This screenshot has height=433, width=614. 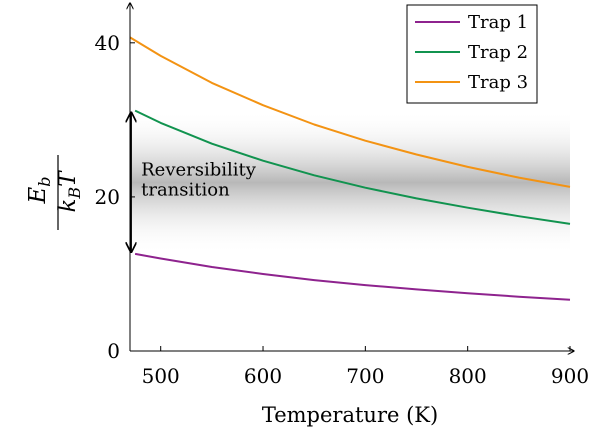 I want to click on x-tick-label: 900, so click(x=570, y=376).